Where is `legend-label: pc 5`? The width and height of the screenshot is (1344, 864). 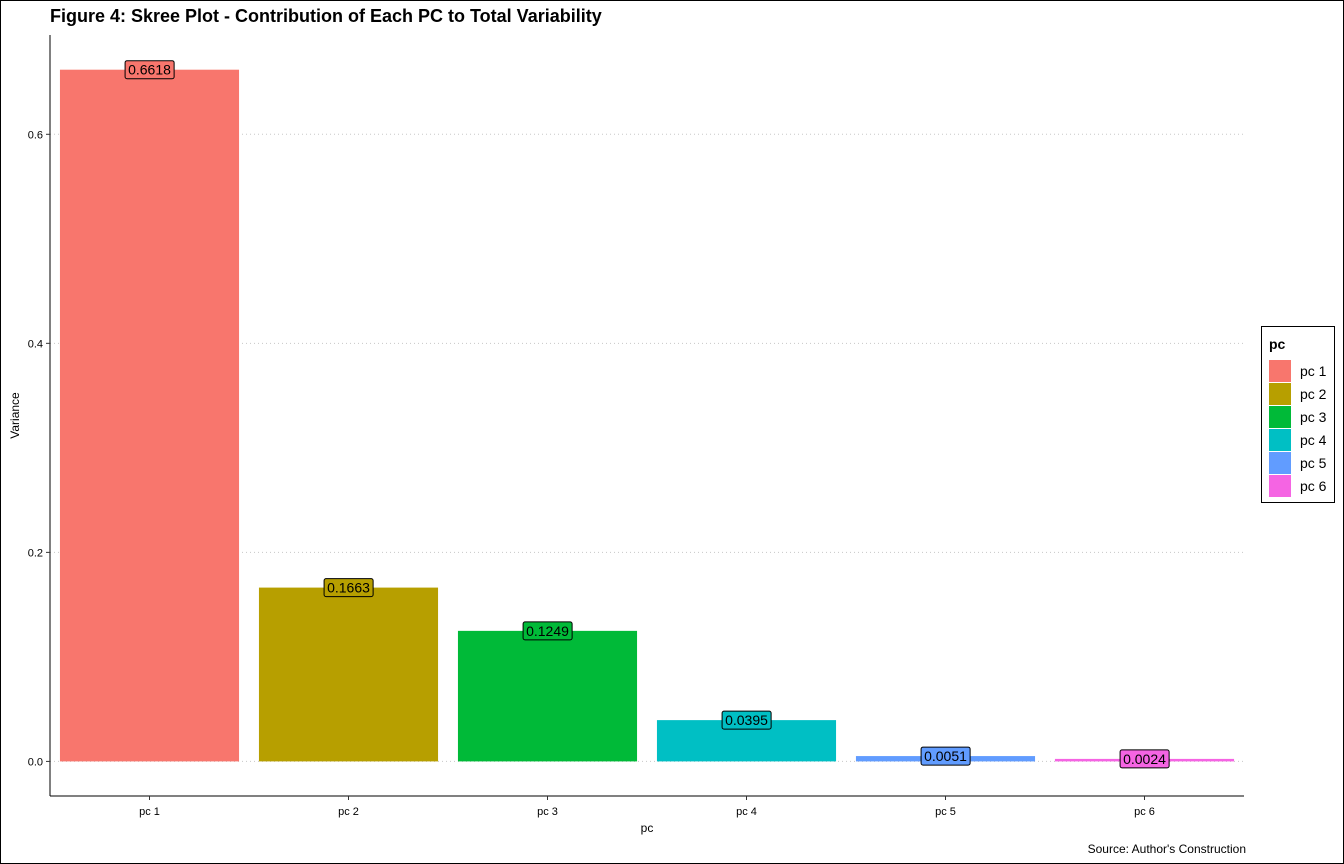
legend-label: pc 5 is located at coordinates (1313, 463).